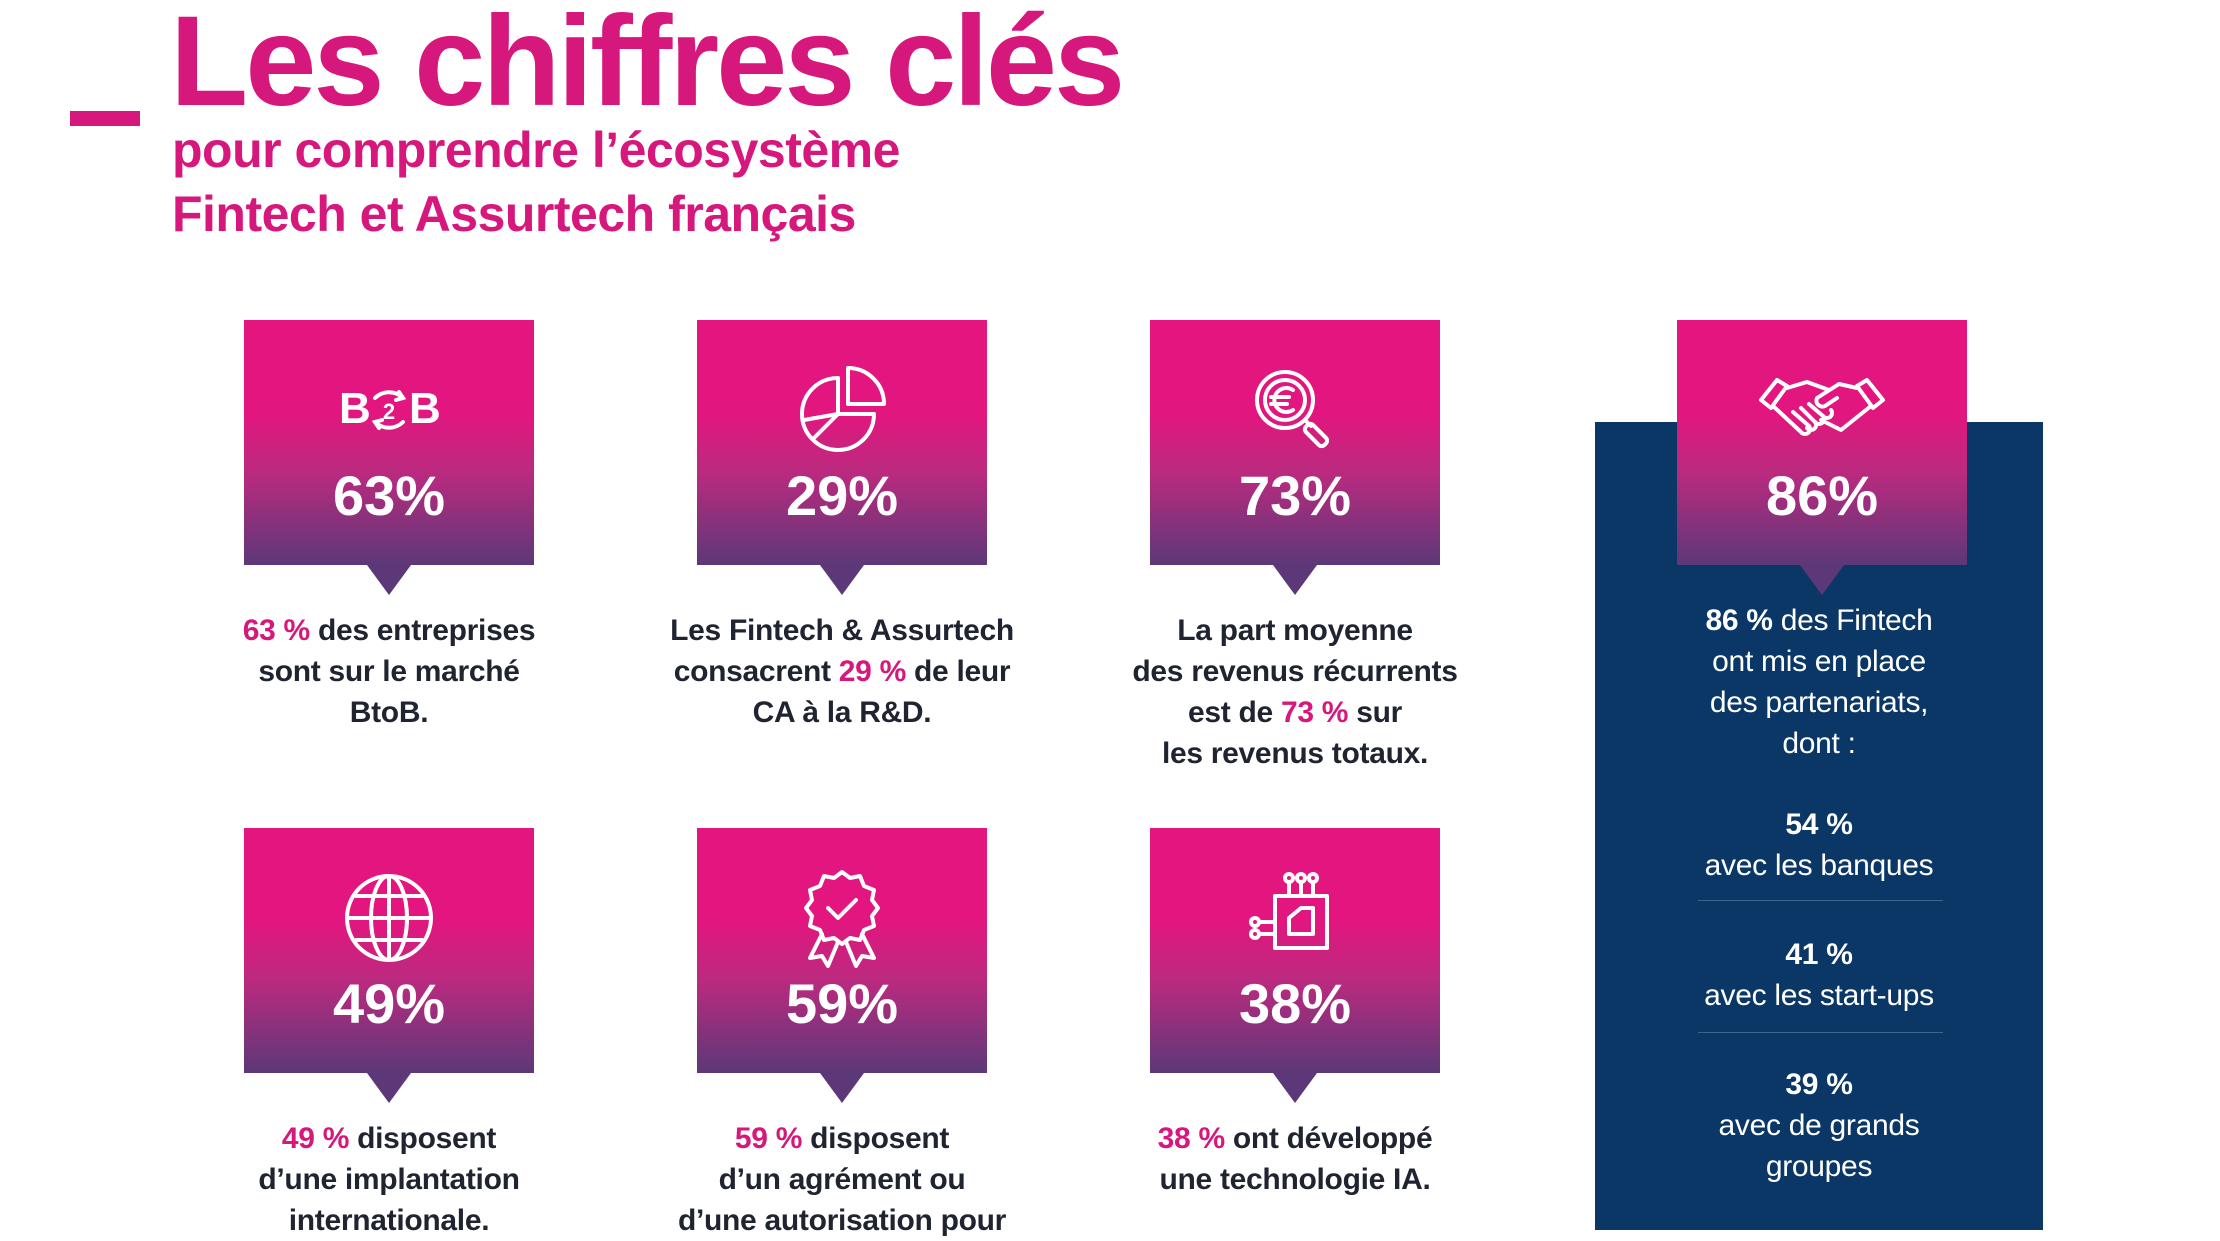 The image size is (2220, 1241). Describe the element at coordinates (1739, 620) in the screenshot. I see `highlight: 86 %` at that location.